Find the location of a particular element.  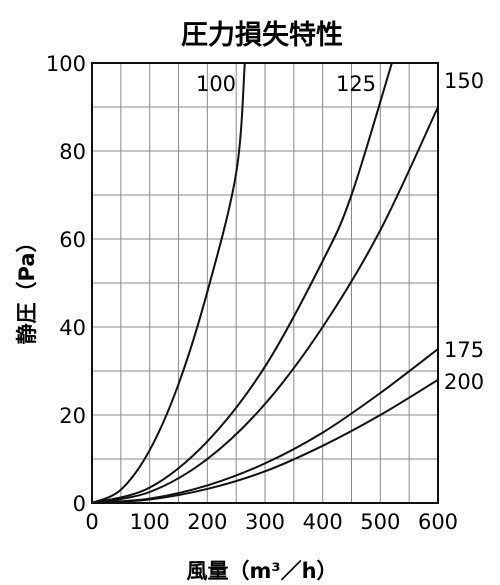

y-tick-label: 40 is located at coordinates (72, 328).